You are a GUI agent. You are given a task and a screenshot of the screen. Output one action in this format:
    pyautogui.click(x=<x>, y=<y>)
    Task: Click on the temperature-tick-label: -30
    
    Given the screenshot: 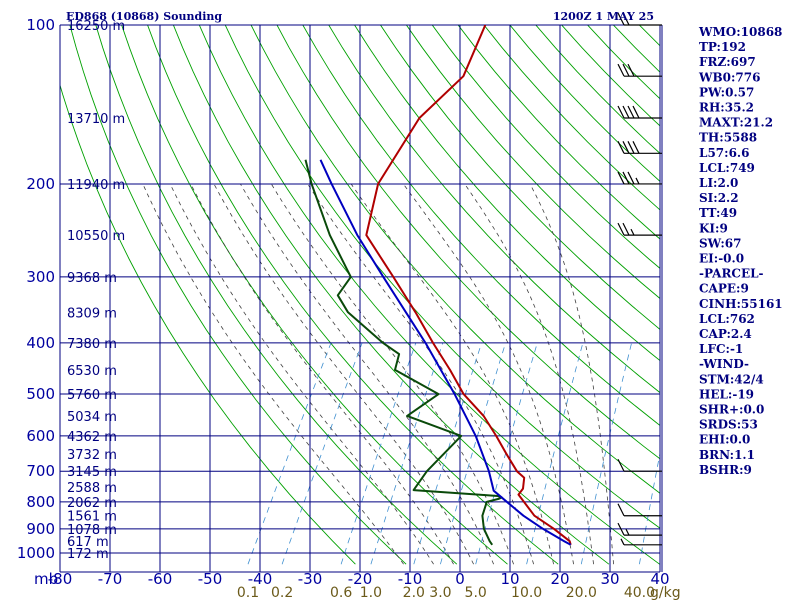 What is the action you would take?
    pyautogui.click(x=310, y=579)
    